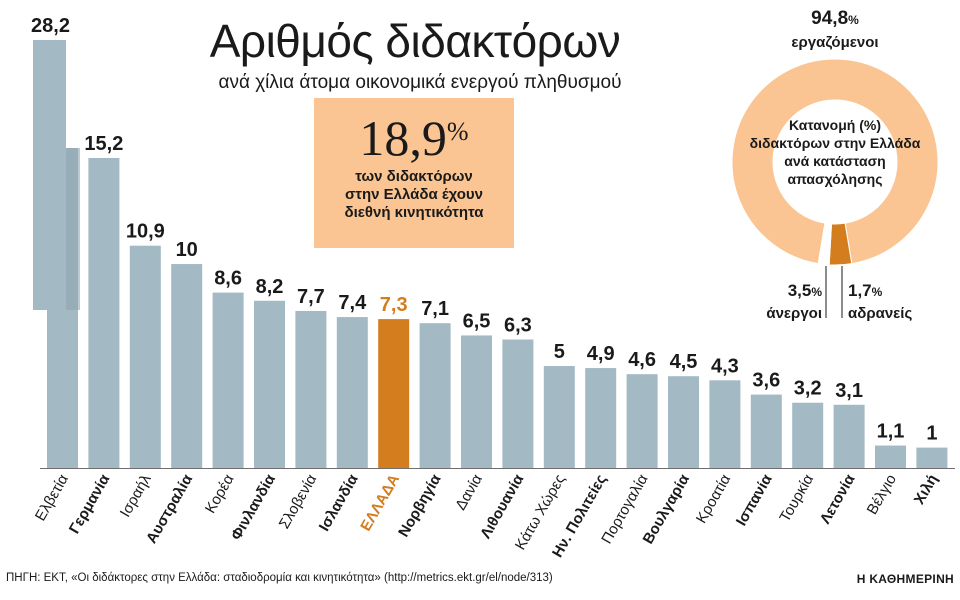 This screenshot has height=600, width=960. I want to click on category-label-19: Λετονία, so click(838, 499).